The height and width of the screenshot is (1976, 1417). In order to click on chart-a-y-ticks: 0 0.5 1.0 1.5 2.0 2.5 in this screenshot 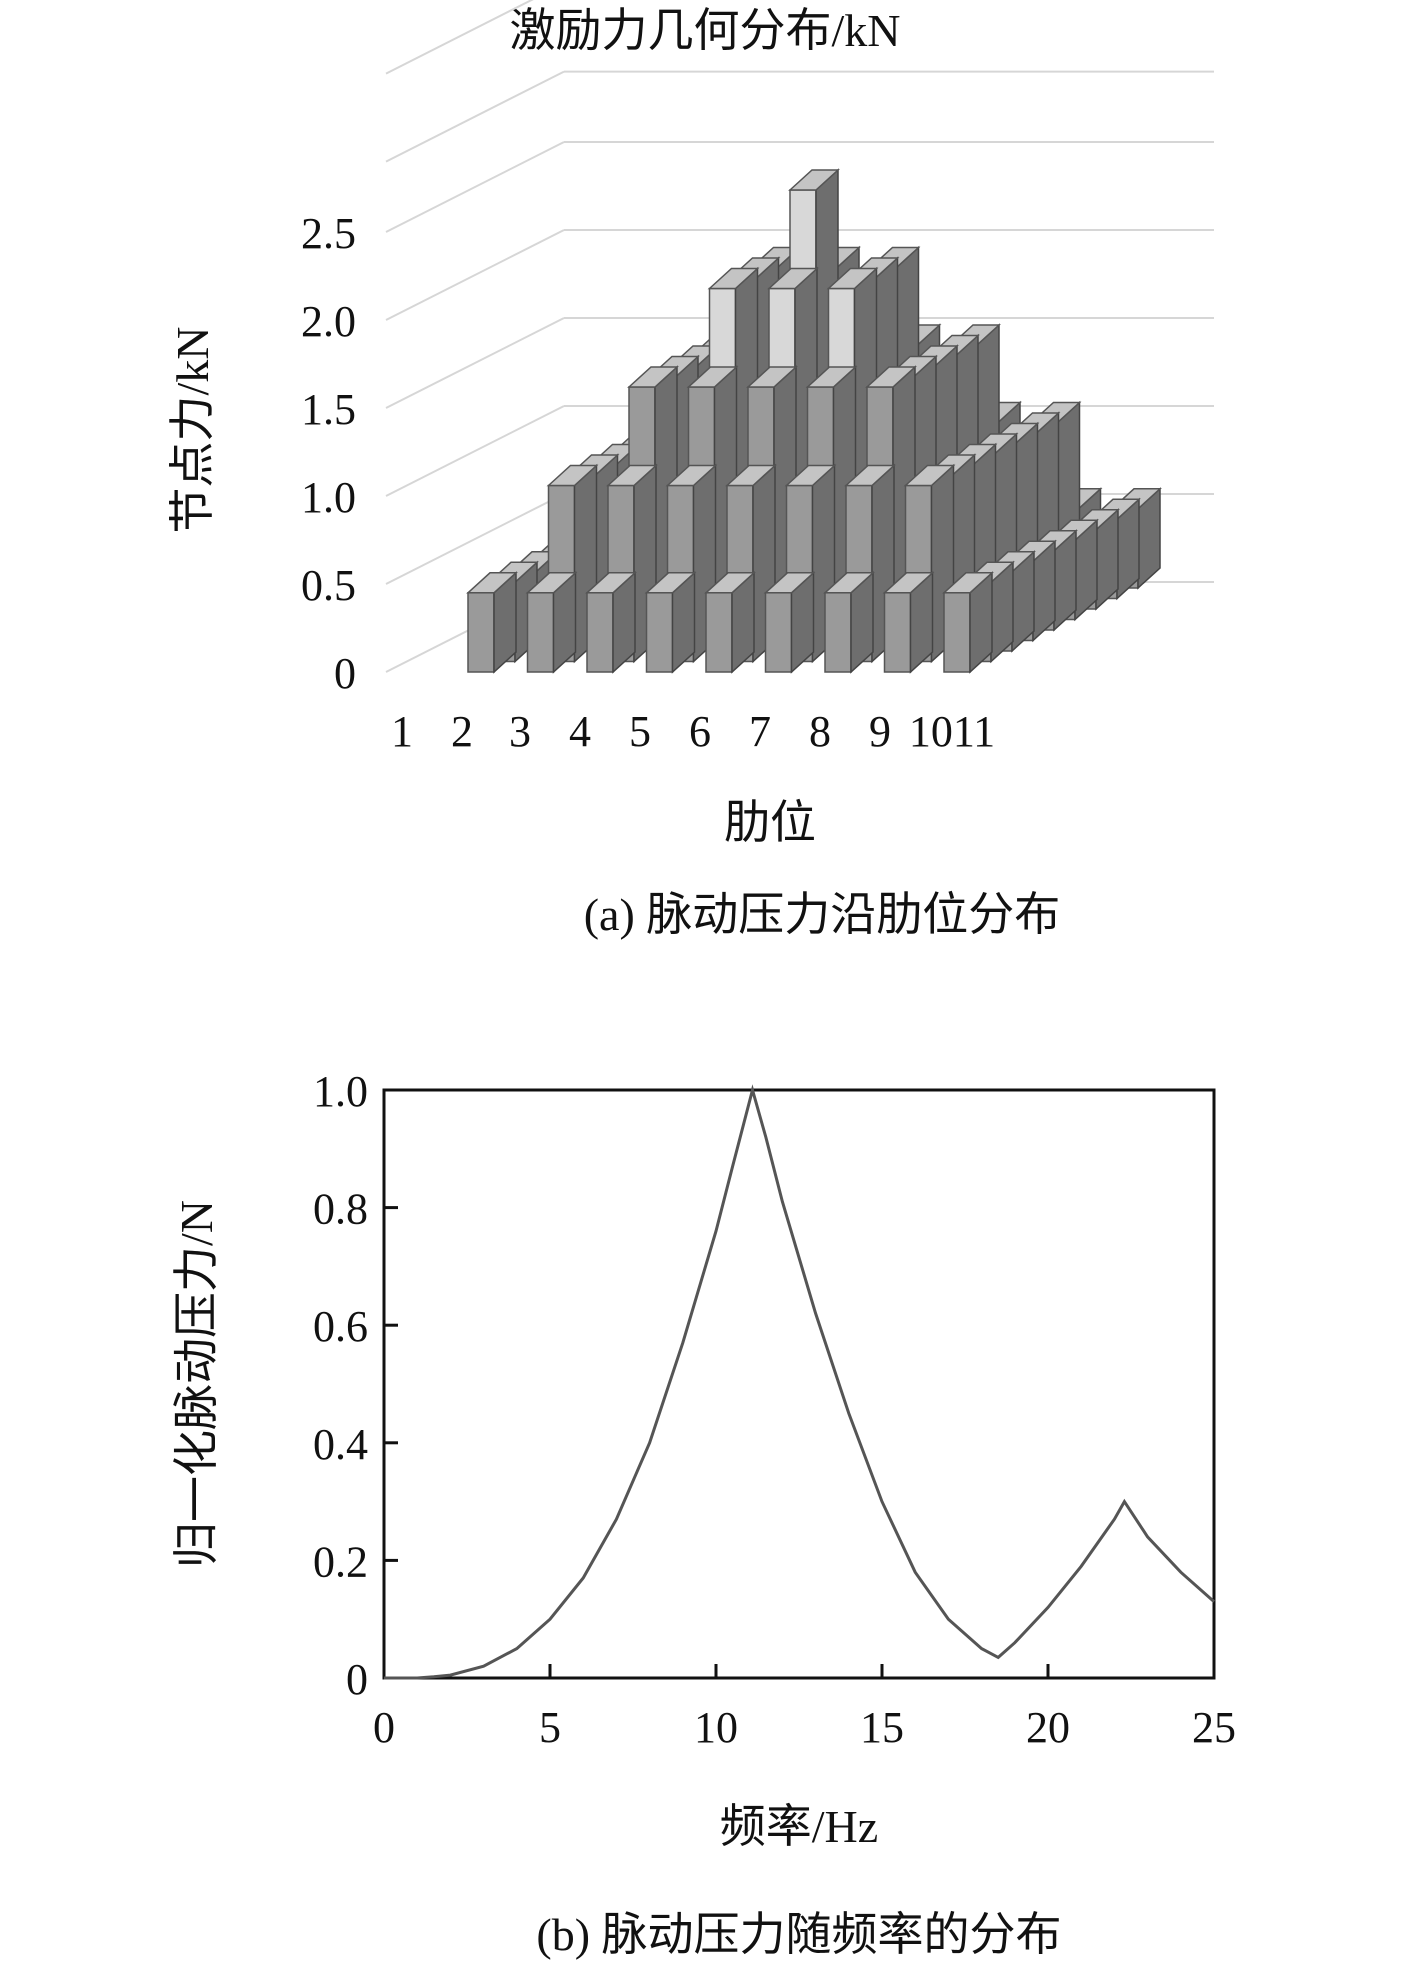, I will do `click(328, 453)`.